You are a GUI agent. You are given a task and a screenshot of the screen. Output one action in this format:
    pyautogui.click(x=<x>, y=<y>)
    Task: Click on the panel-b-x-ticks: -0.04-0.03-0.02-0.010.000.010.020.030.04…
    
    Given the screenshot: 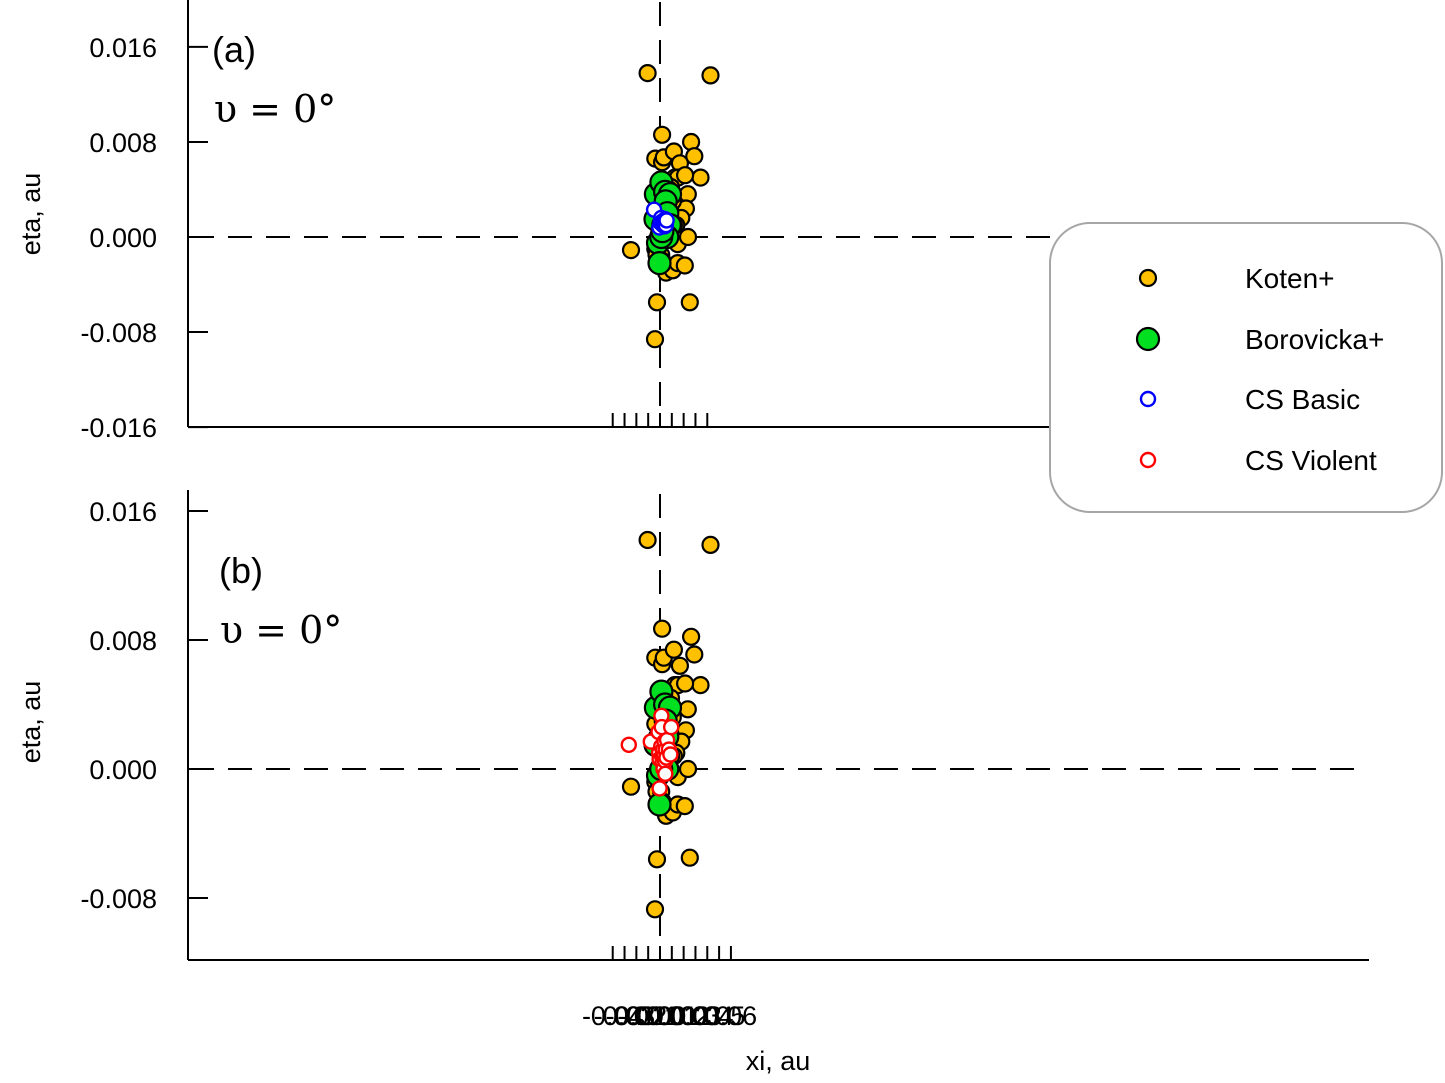 What is the action you would take?
    pyautogui.click(x=669, y=988)
    